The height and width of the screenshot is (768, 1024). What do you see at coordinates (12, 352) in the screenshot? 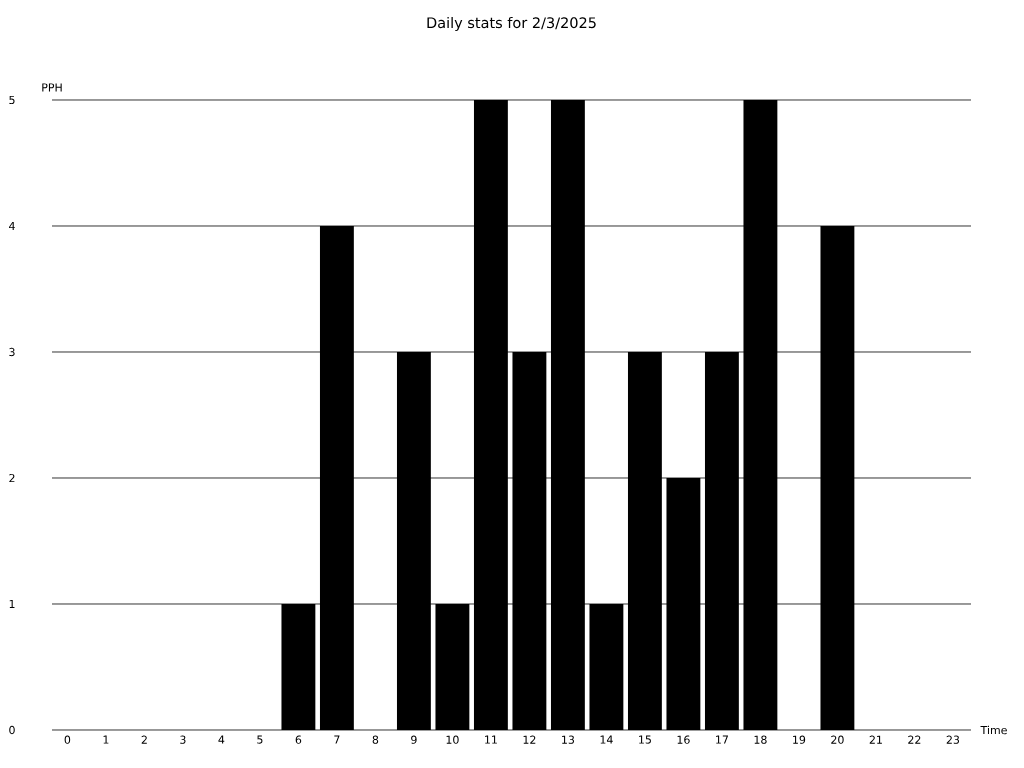
I see `y-tick-label: 3` at bounding box center [12, 352].